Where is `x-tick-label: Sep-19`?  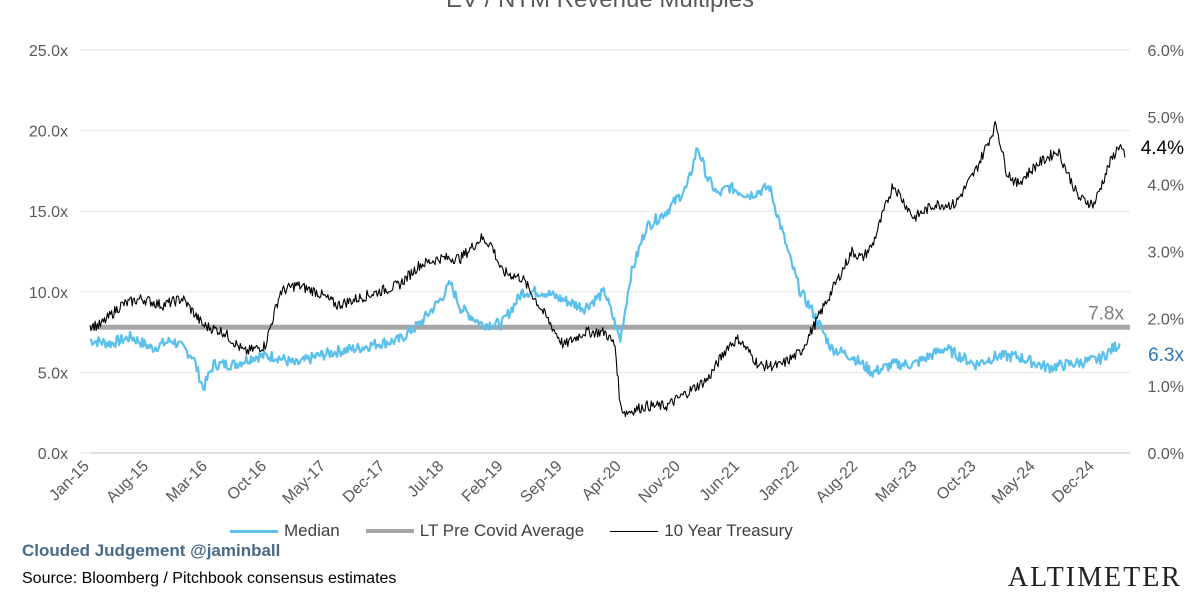 x-tick-label: Sep-19 is located at coordinates (541, 482).